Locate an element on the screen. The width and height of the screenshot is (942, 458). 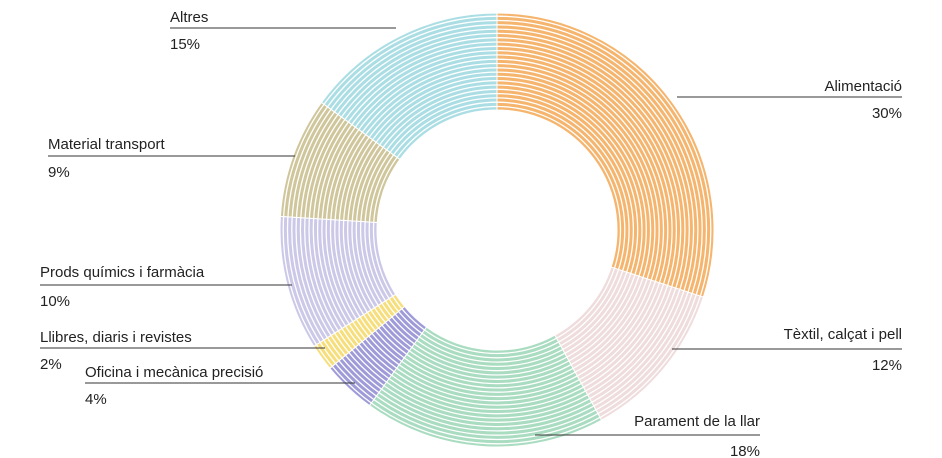
category-label: Prods químics i farmàcia is located at coordinates (122, 272).